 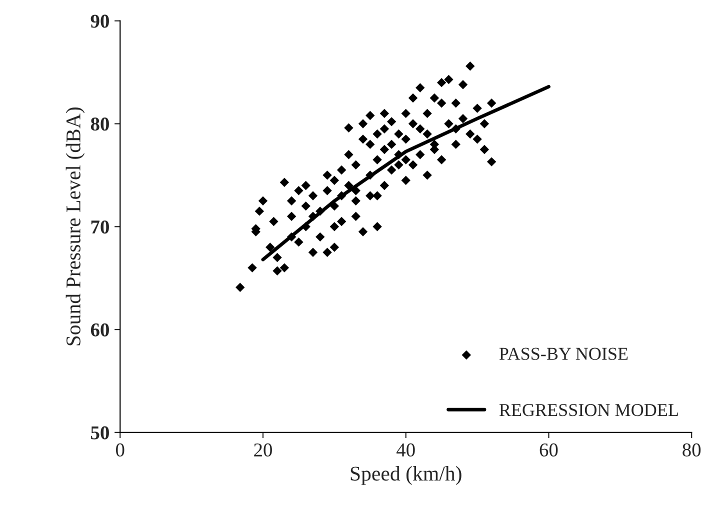 I want to click on y-tick-label: 50, so click(x=100, y=433).